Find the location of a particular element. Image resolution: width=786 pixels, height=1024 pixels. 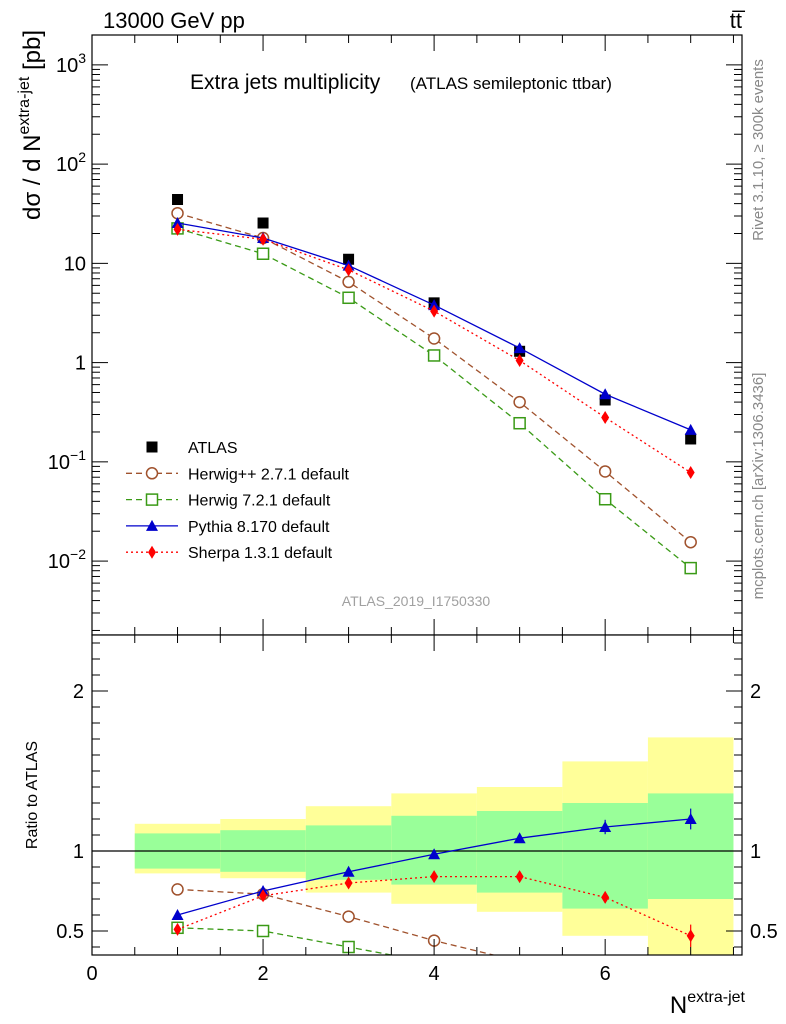

analysis-watermark: ATLAS_2019_I1750330 is located at coordinates (416, 601).